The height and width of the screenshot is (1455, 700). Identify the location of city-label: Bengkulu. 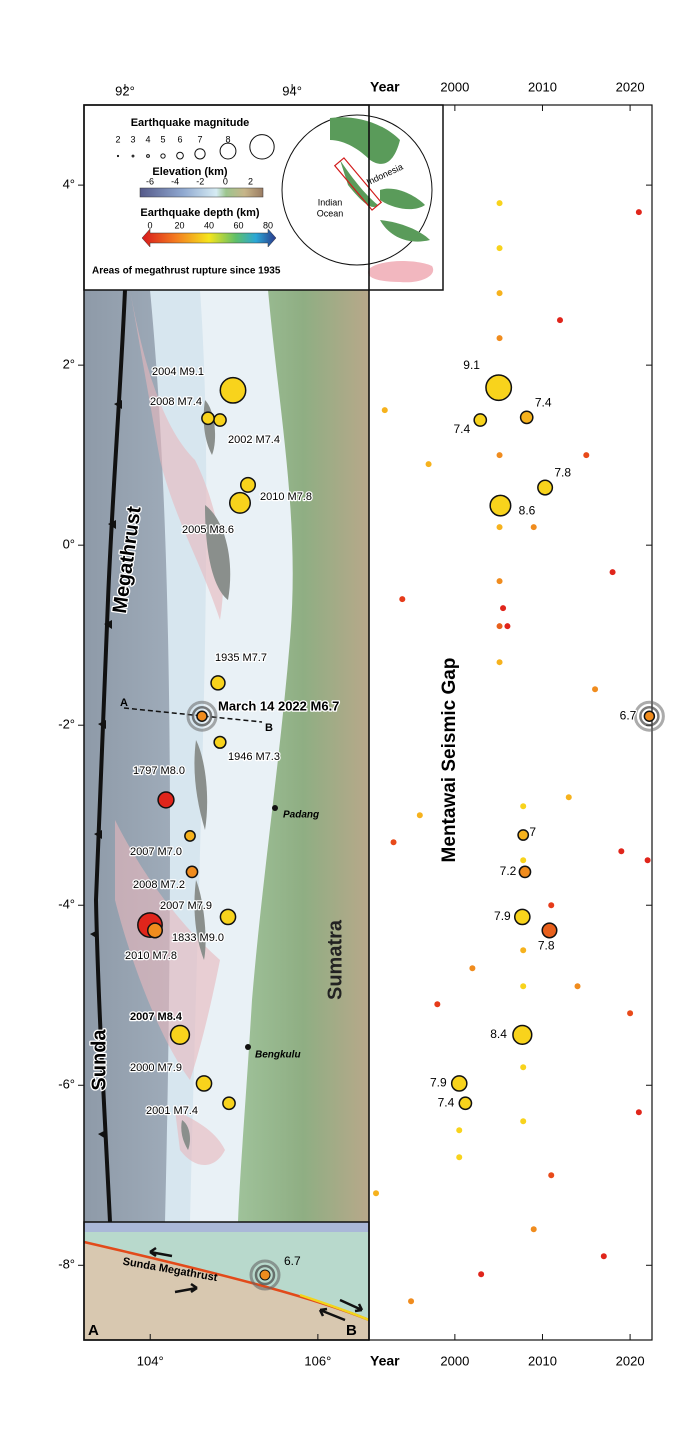
(278, 1055).